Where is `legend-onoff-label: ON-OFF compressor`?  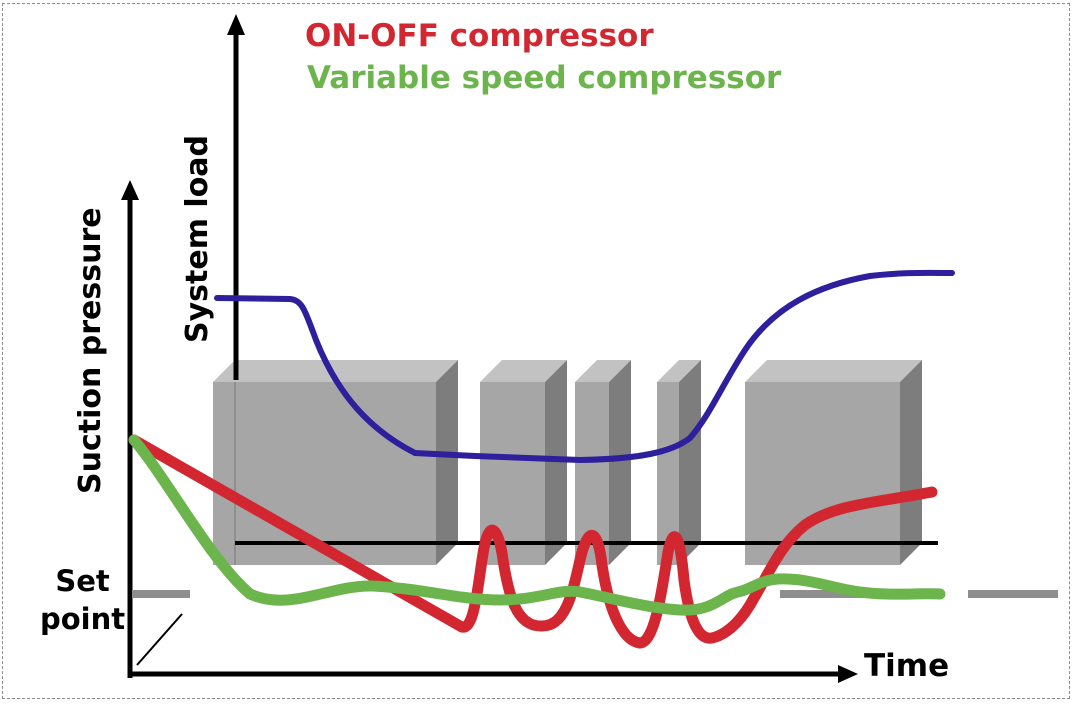 legend-onoff-label: ON-OFF compressor is located at coordinates (479, 36).